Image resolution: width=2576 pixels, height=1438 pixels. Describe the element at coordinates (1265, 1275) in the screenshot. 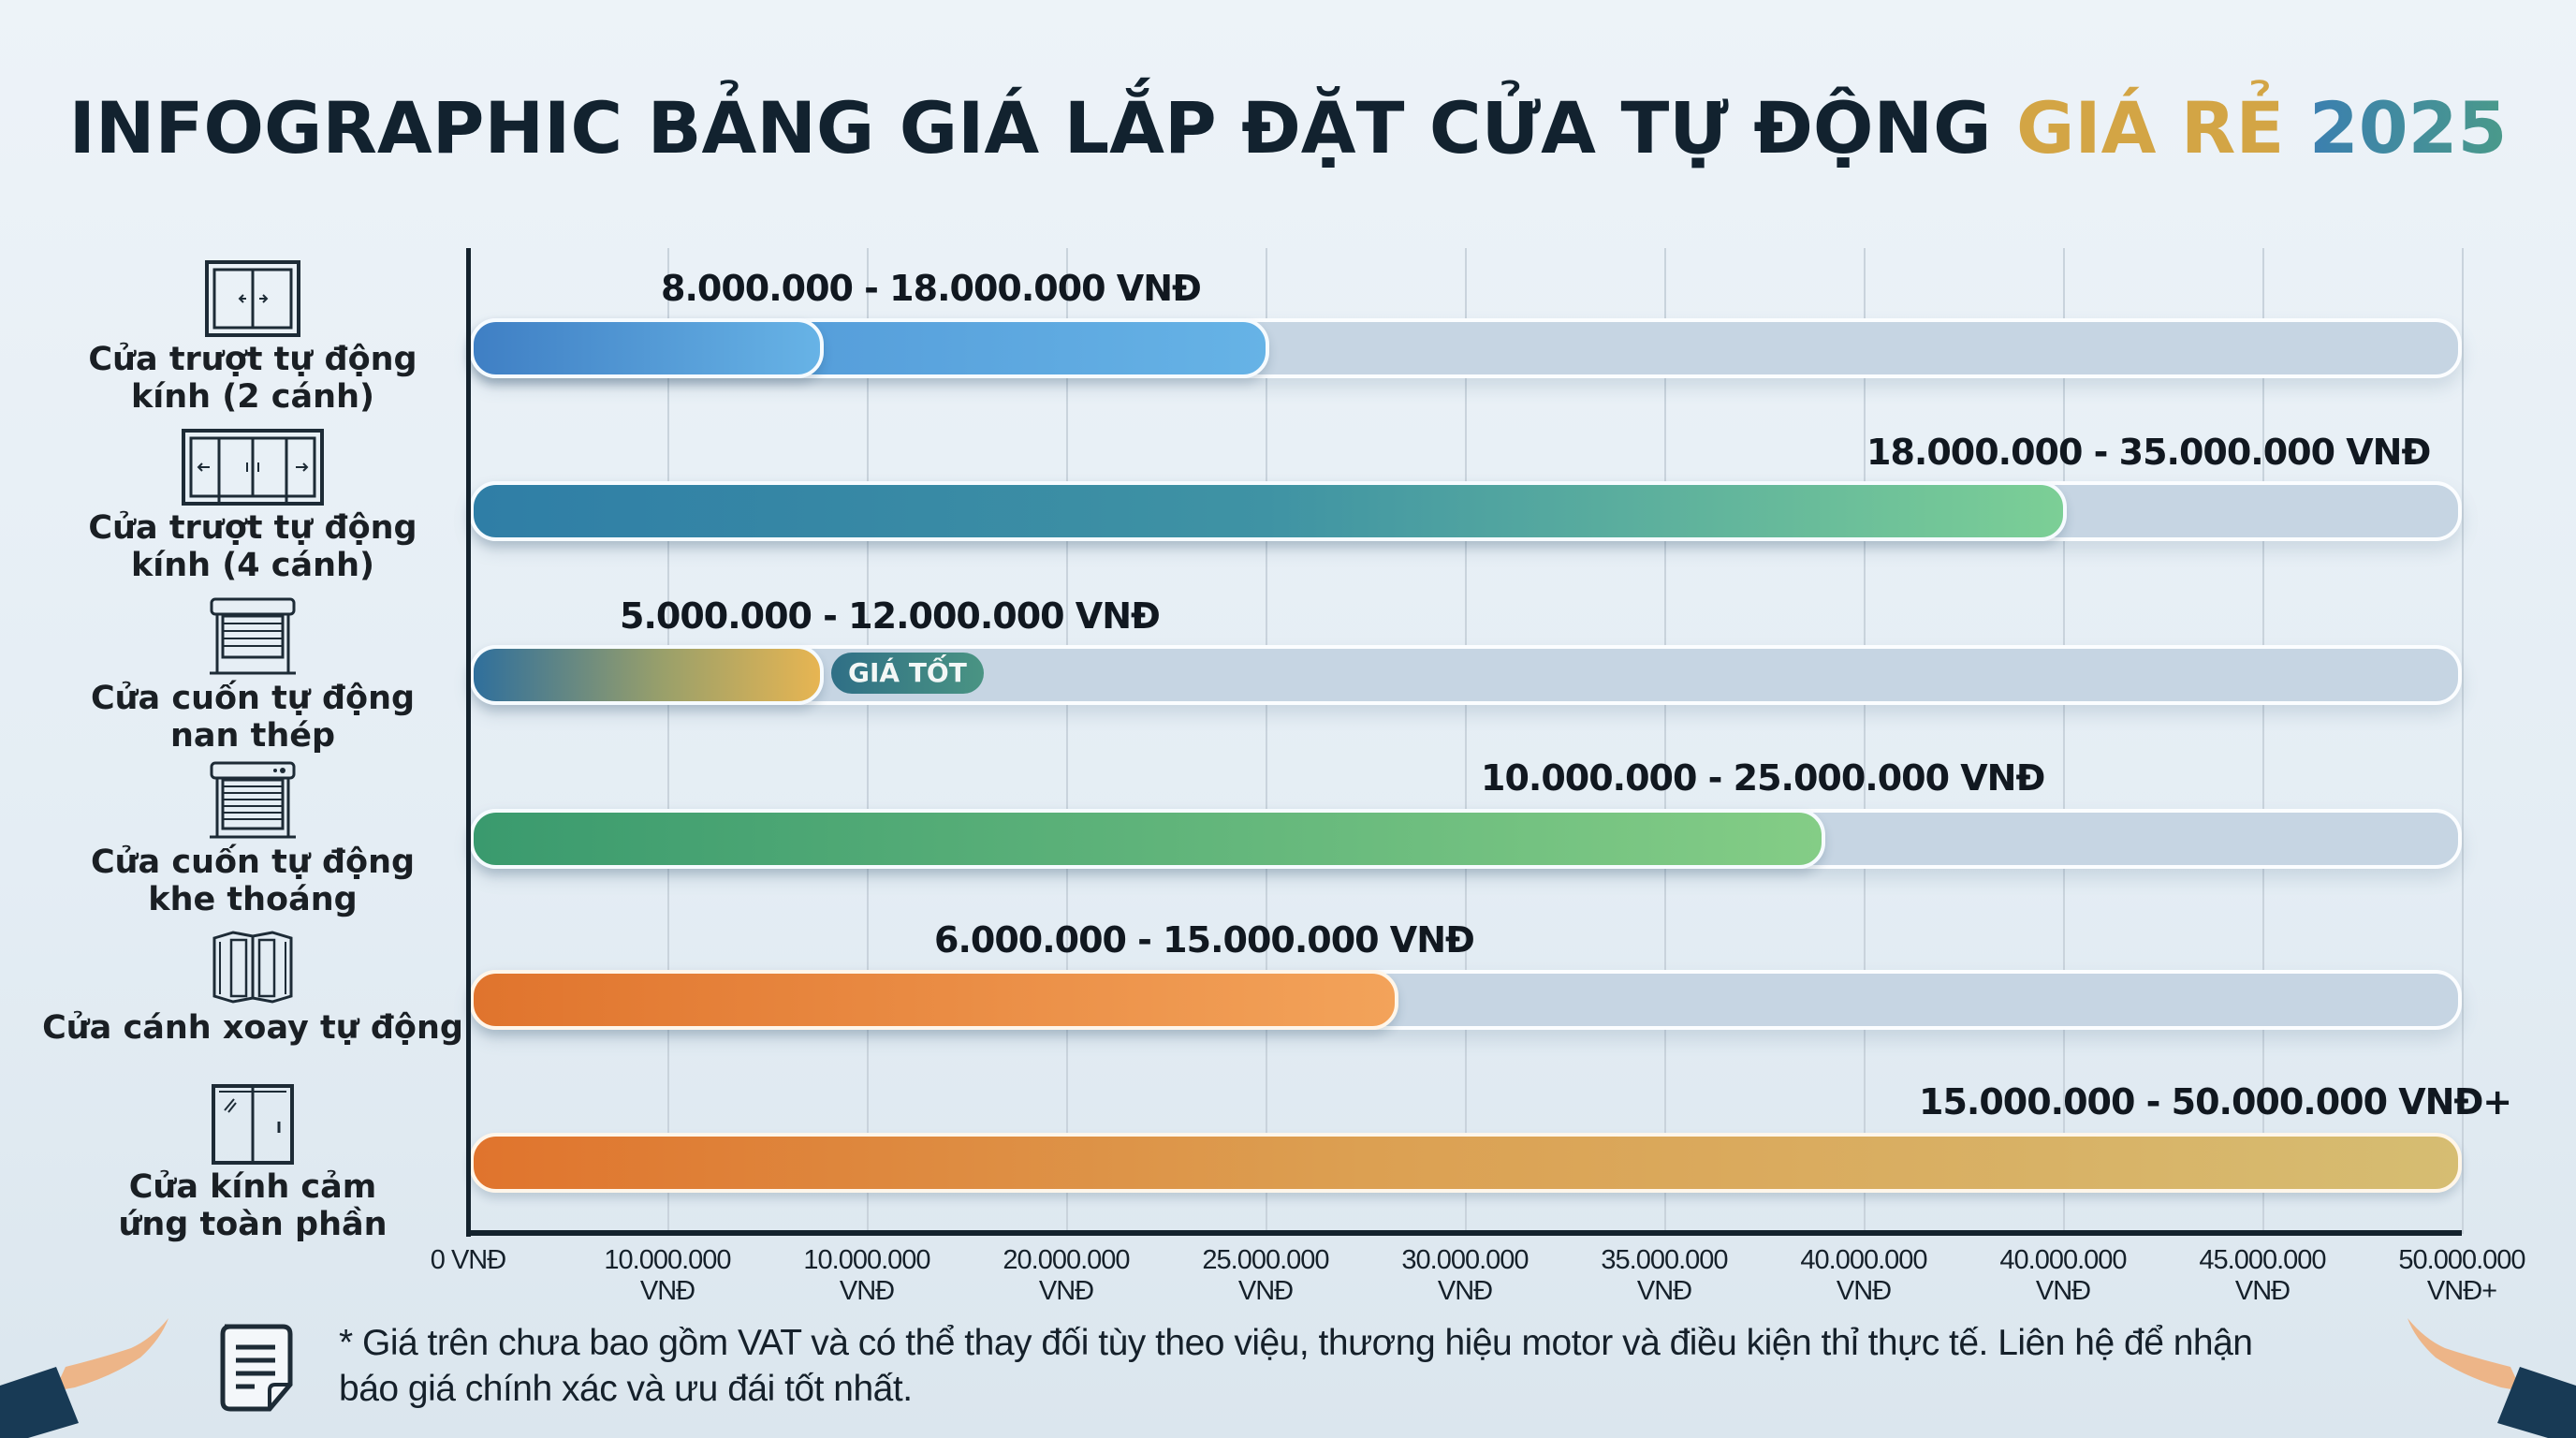

I see `x-tick-label: 25.000.000 VNĐ` at that location.